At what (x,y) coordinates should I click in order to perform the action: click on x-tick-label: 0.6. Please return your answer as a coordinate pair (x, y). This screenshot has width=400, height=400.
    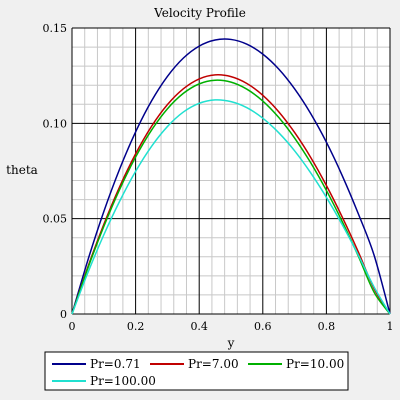
    Looking at the image, I should click on (263, 326).